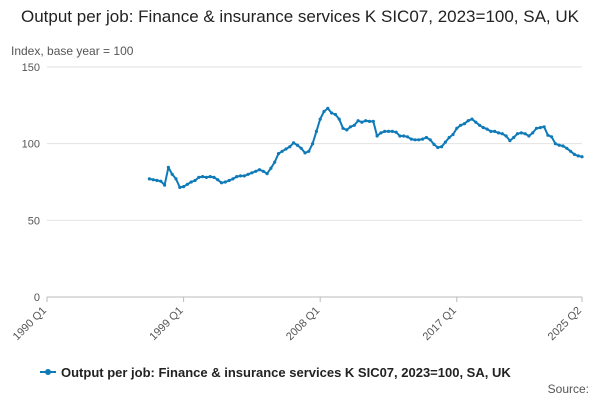  Describe the element at coordinates (31, 68) in the screenshot. I see `y-tick-label: 150` at that location.